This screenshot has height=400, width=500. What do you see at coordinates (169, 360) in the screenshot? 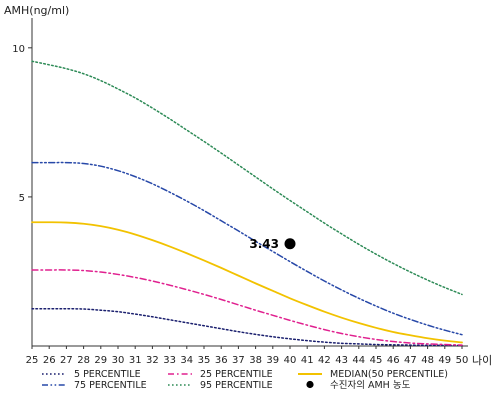
I see `x-tick-label: 33` at bounding box center [169, 360].